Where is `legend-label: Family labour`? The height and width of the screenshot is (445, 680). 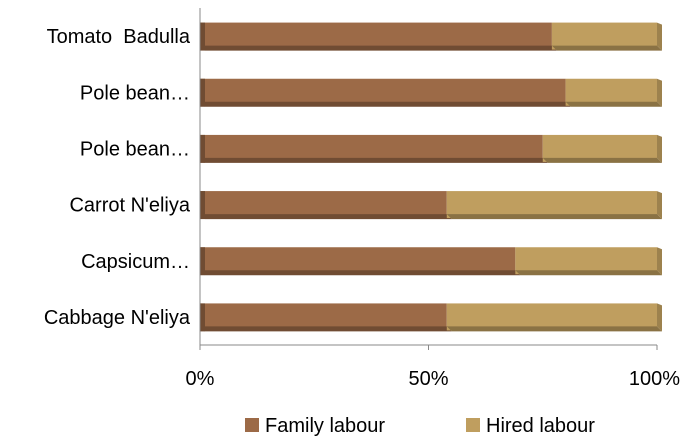 legend-label: Family labour is located at coordinates (325, 426).